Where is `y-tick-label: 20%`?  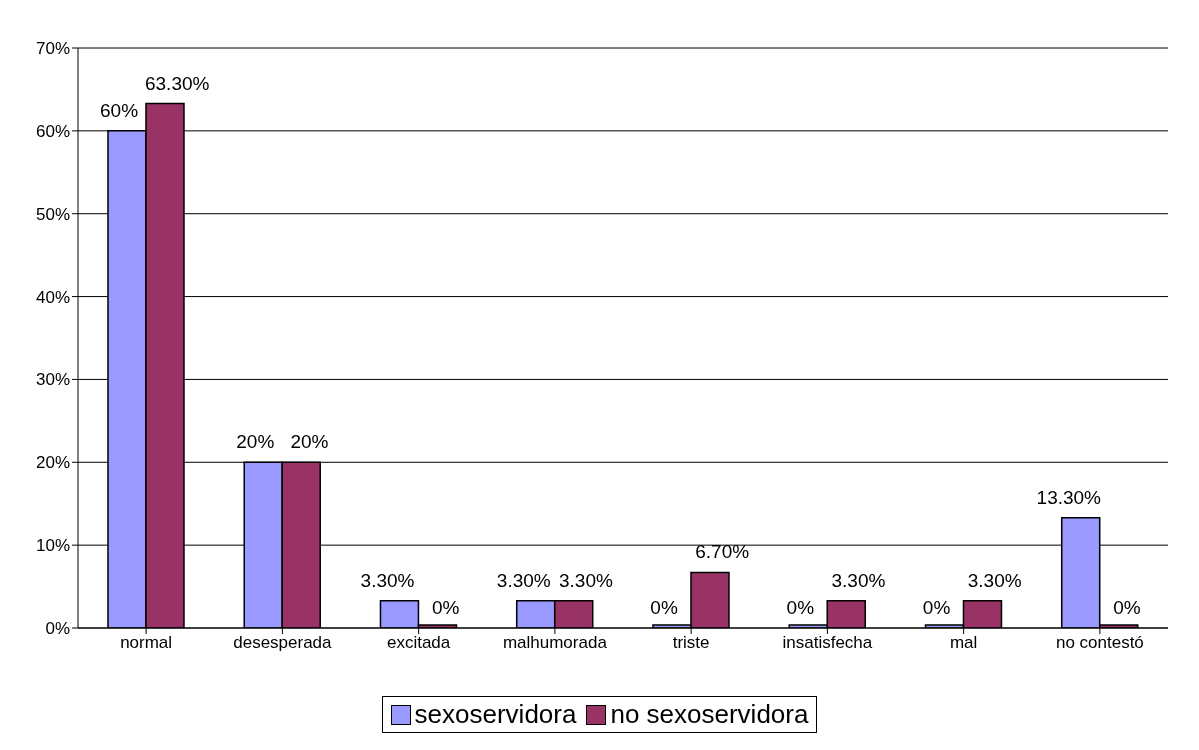 y-tick-label: 20% is located at coordinates (52, 463).